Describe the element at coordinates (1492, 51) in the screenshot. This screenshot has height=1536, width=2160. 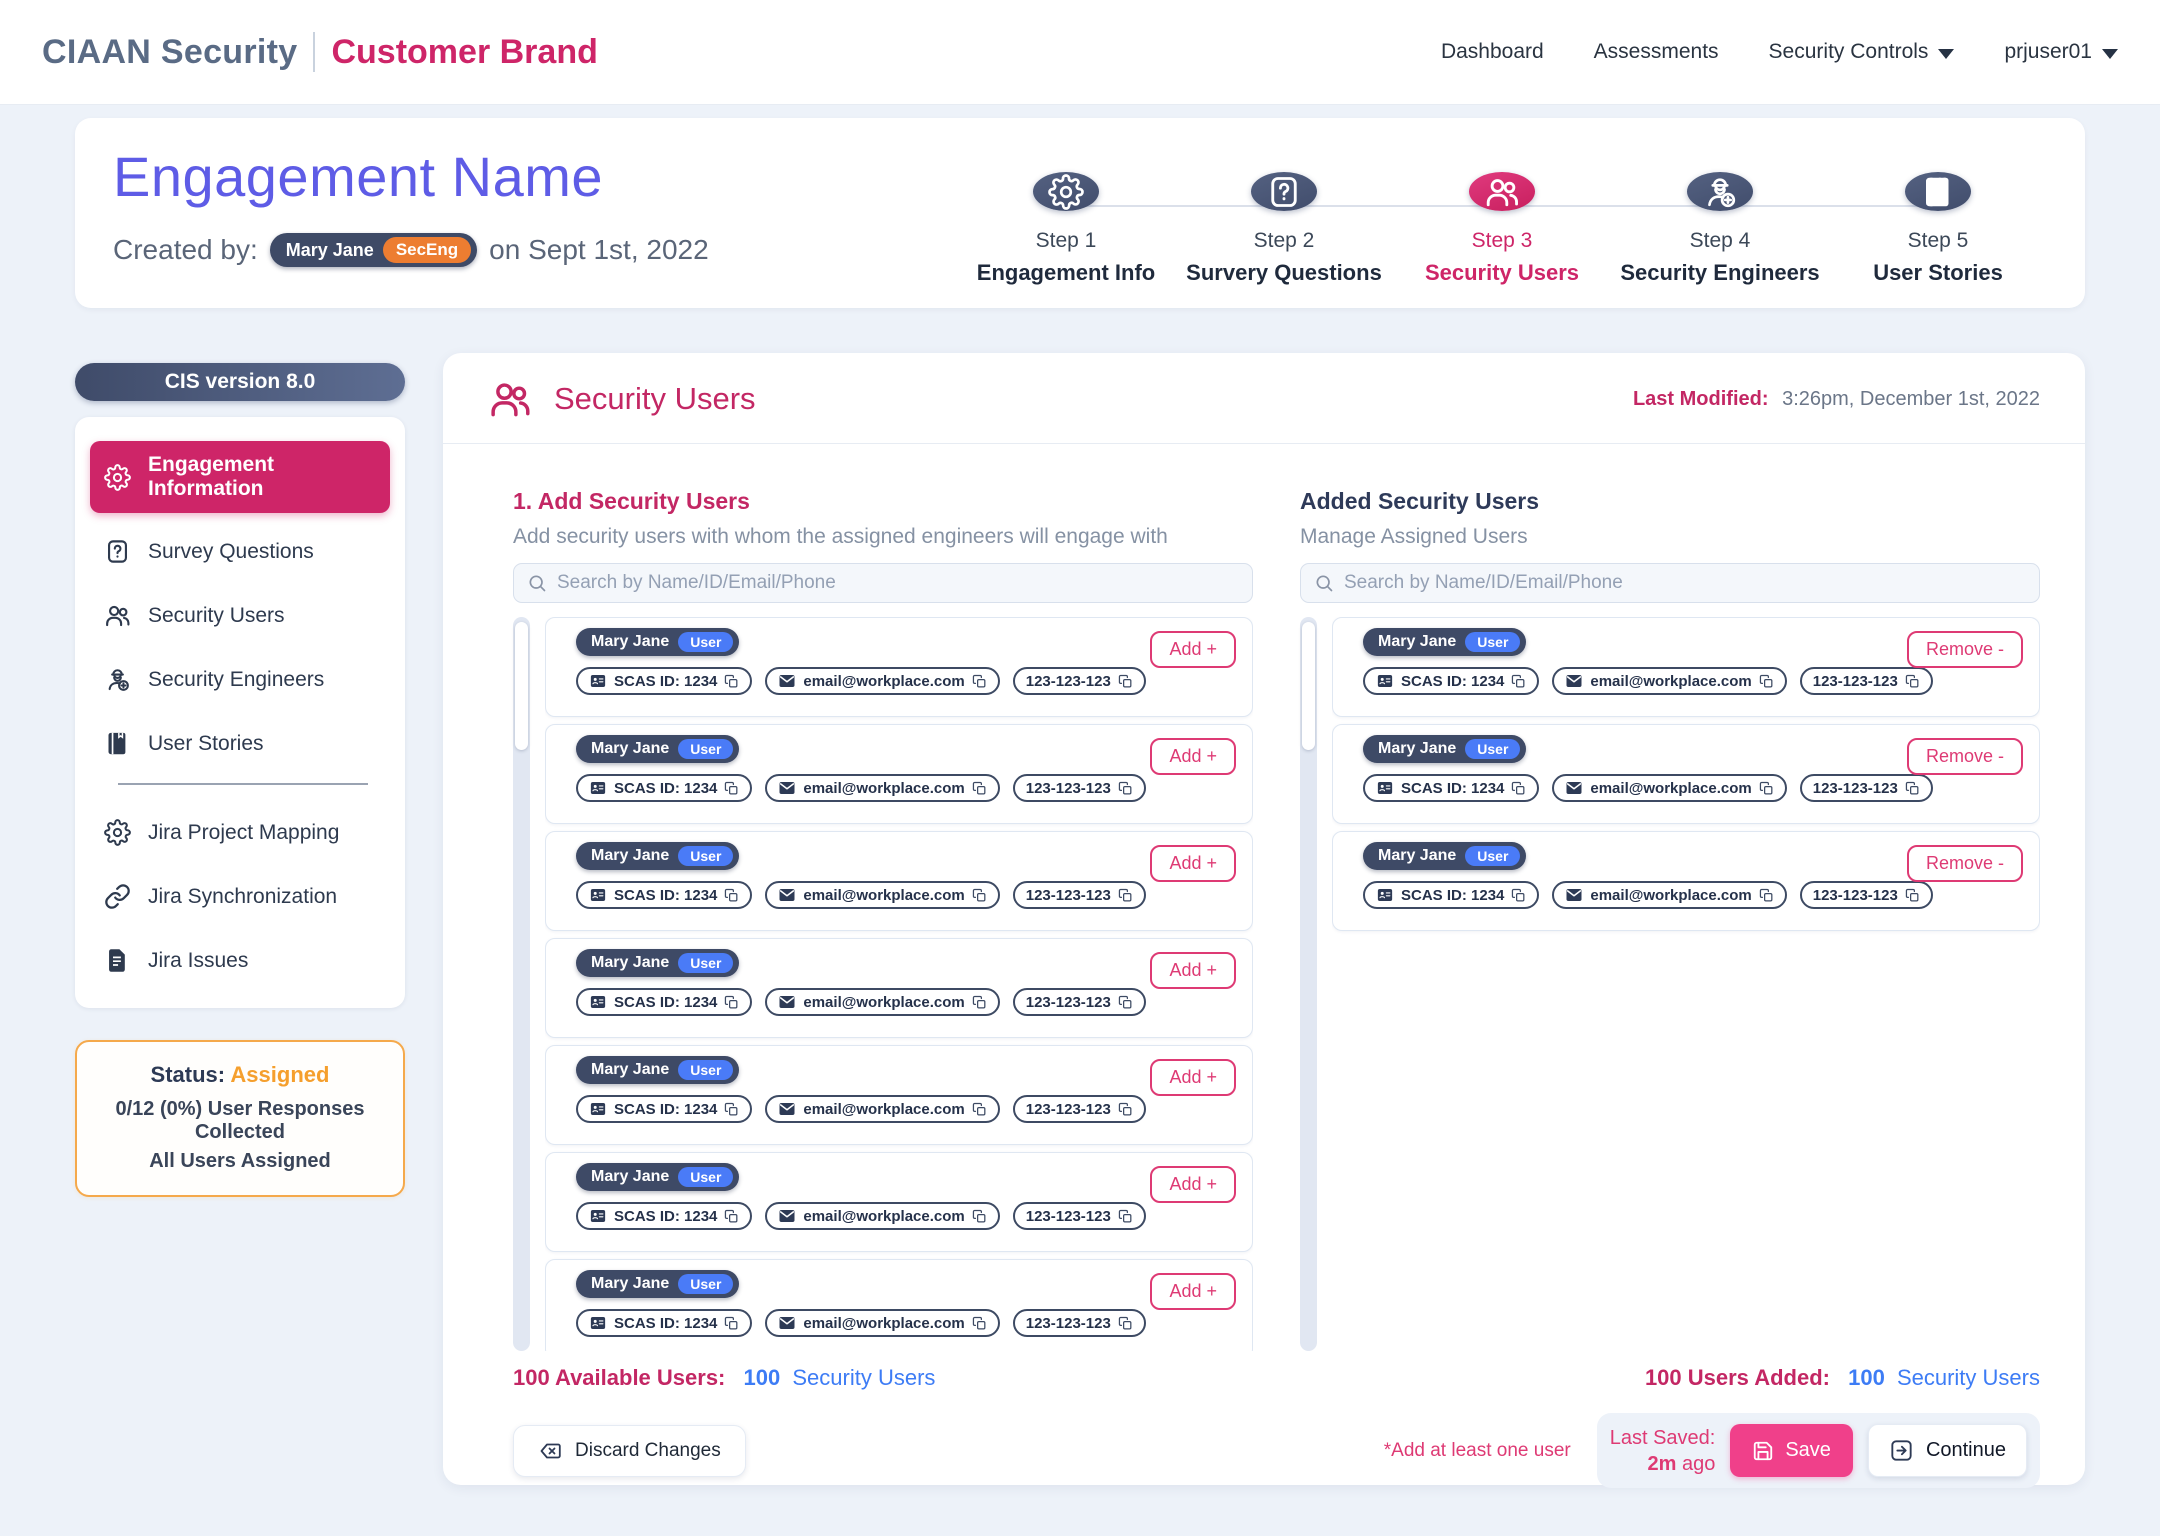
I see `nav-dashboard: Dashboard` at that location.